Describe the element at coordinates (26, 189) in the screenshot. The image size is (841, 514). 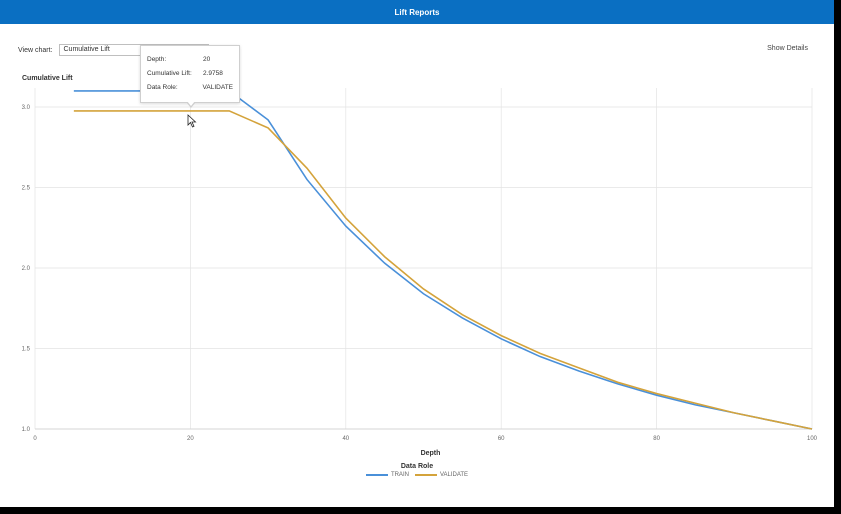
I see `y-tick-label: 2.5` at that location.